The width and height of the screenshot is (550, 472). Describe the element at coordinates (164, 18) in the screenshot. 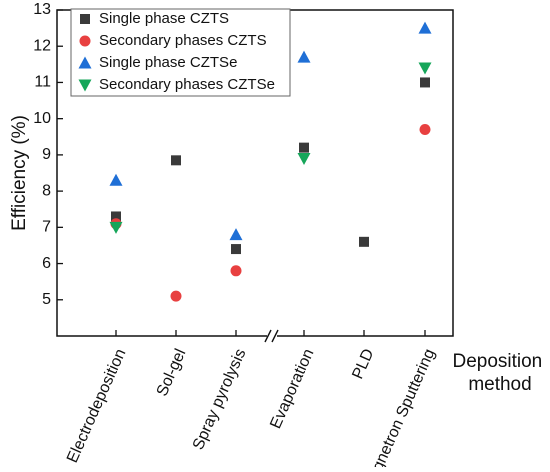

I see `legend-label: Single phase CZTS` at that location.